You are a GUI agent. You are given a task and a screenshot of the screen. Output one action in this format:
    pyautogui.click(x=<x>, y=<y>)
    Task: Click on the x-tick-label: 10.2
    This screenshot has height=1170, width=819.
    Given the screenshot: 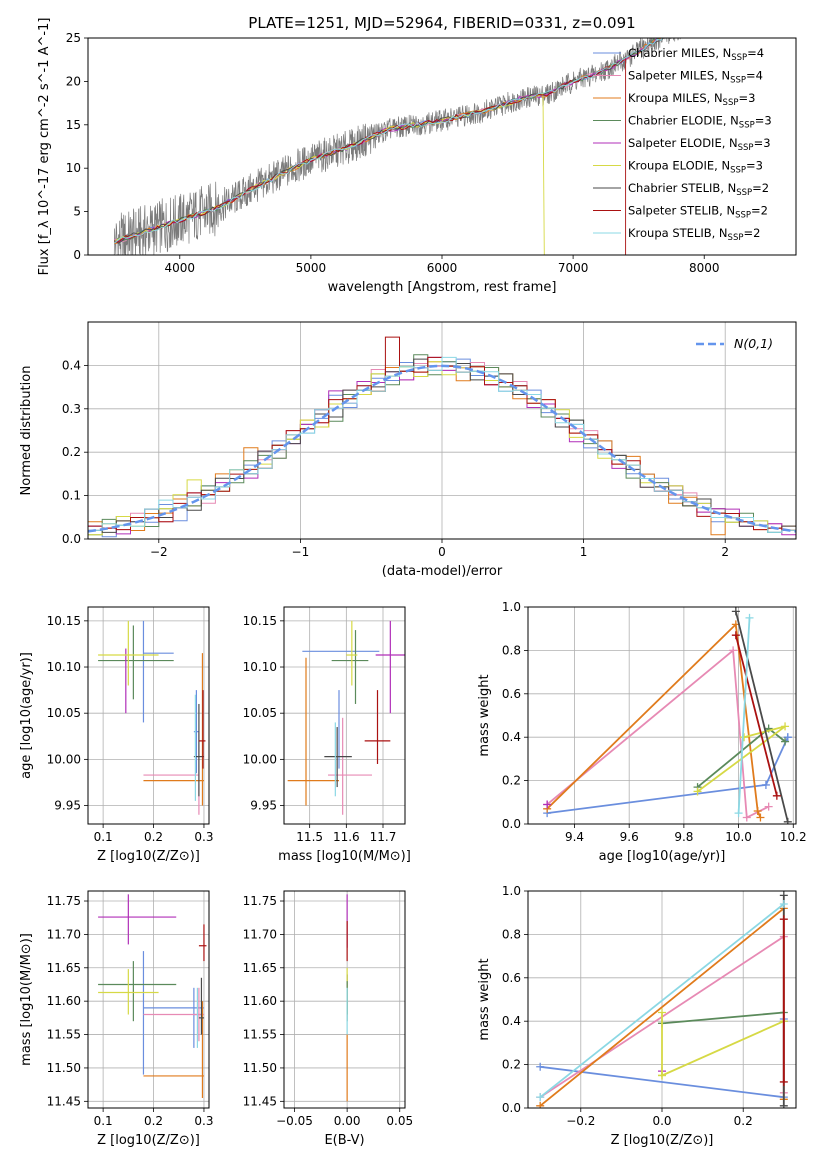 What is the action you would take?
    pyautogui.click(x=793, y=837)
    